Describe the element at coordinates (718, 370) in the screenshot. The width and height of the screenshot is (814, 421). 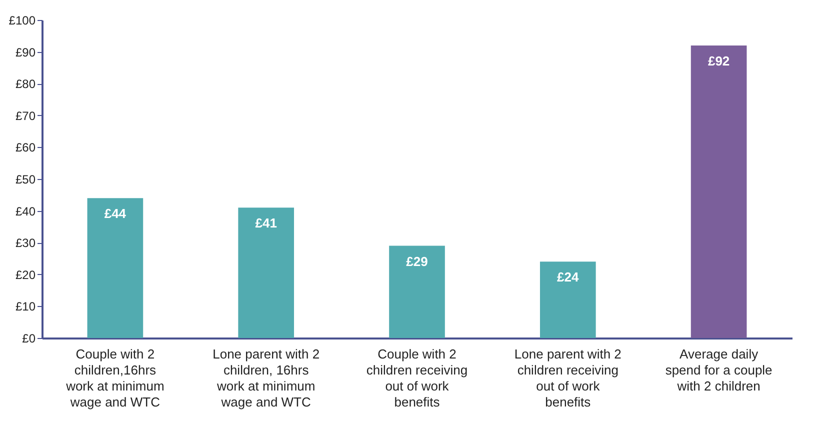
I see `x-tick-label: Average daily spend for a couple with 2 children` at that location.